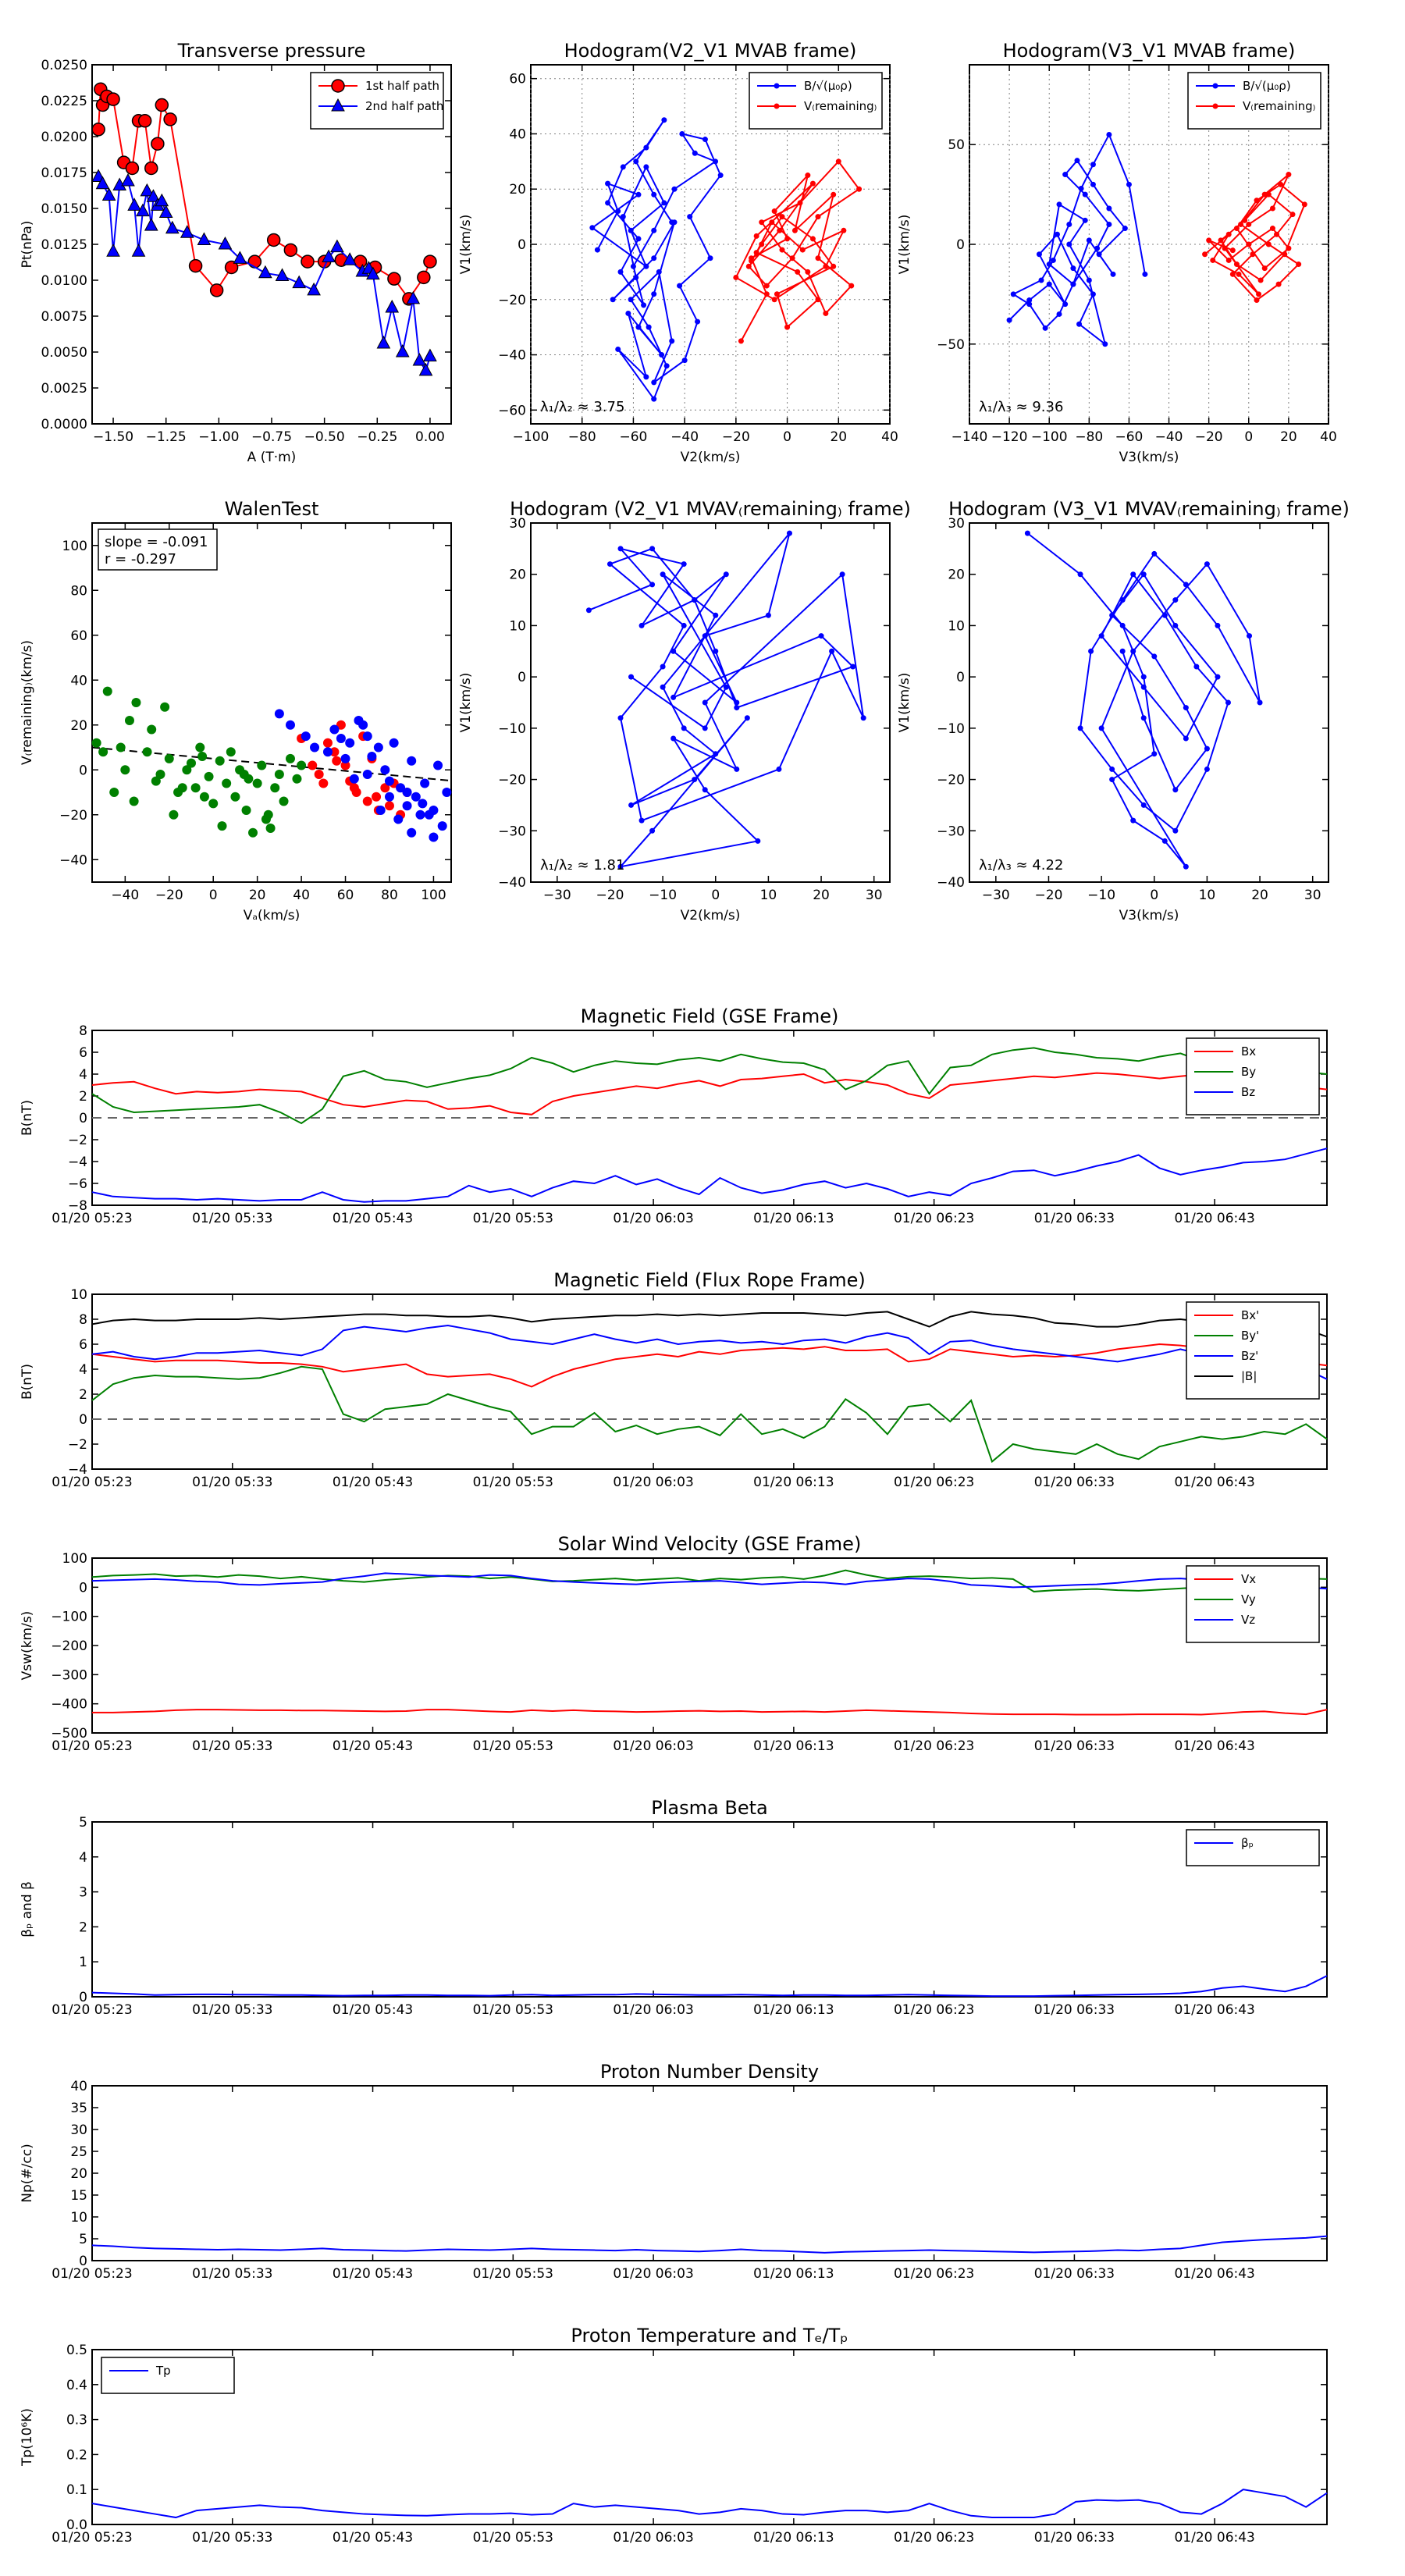 Image resolution: width=1405 pixels, height=2576 pixels. What do you see at coordinates (710, 1093) in the screenshot?
I see `series-line-Bx` at bounding box center [710, 1093].